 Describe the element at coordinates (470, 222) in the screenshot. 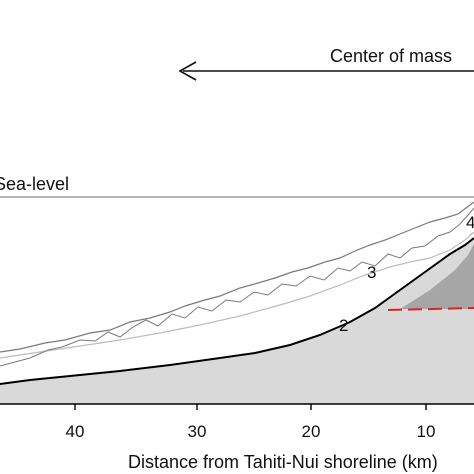

I see `profile-4-label: 4` at that location.